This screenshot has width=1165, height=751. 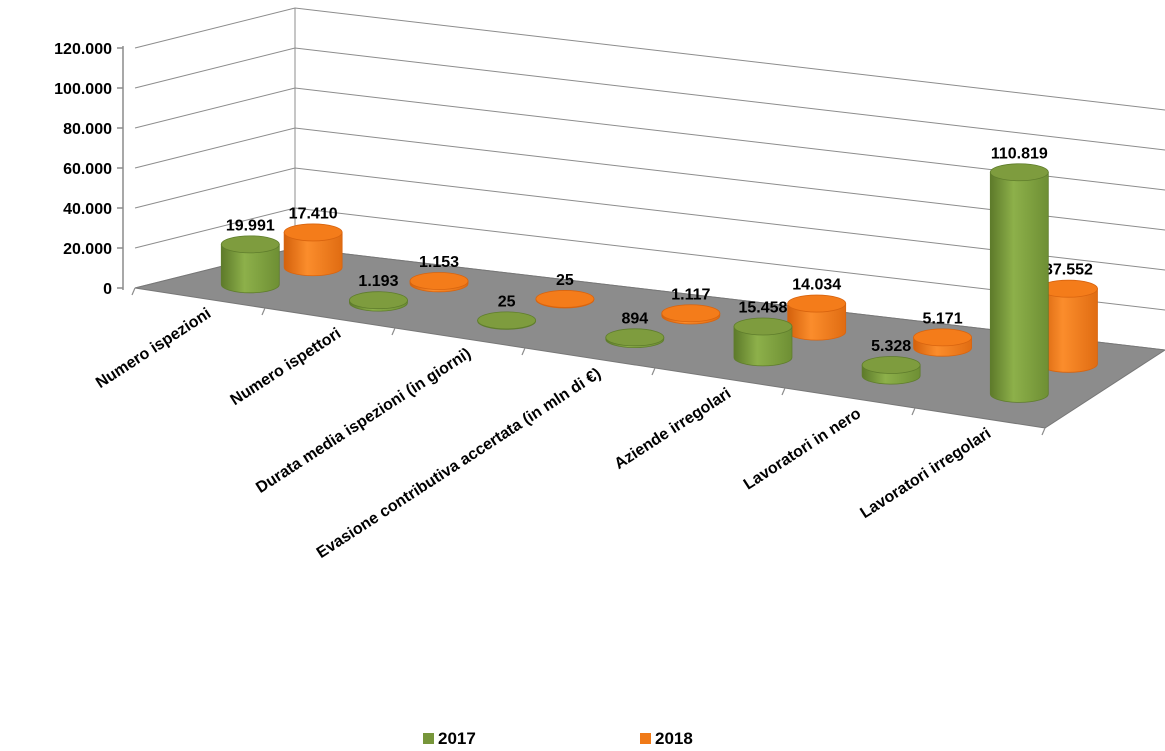 I want to click on bar-2018-6: 37.552, so click(x=1068, y=317).